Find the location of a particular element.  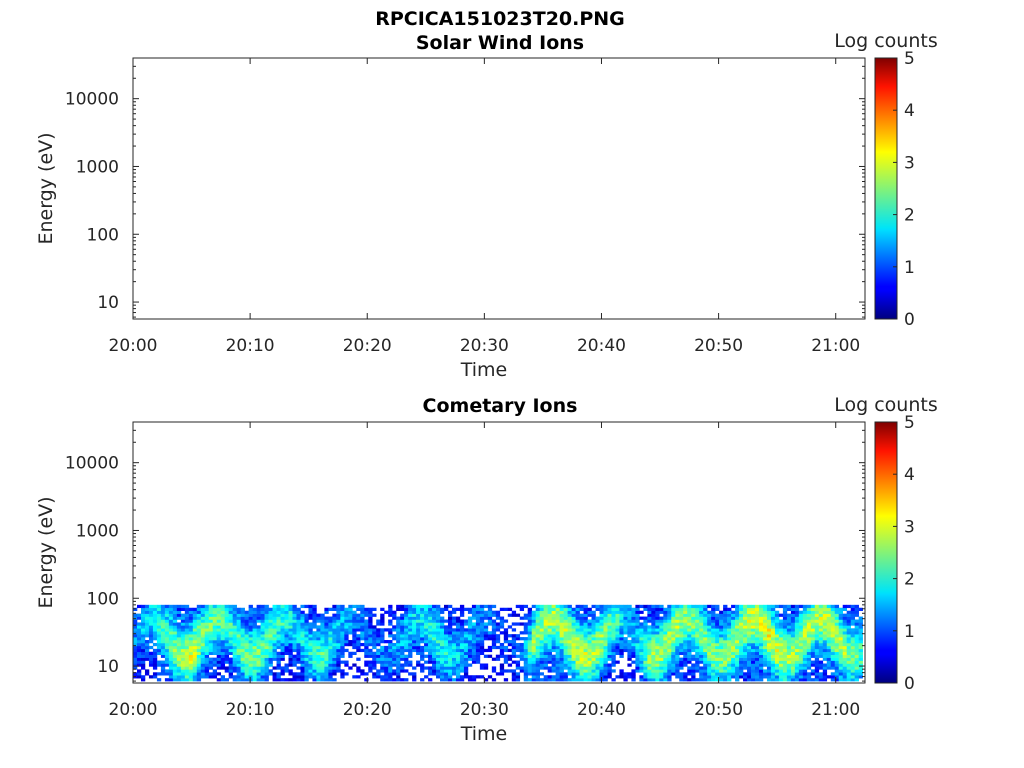

x-tick-label: 20:50 is located at coordinates (718, 710).